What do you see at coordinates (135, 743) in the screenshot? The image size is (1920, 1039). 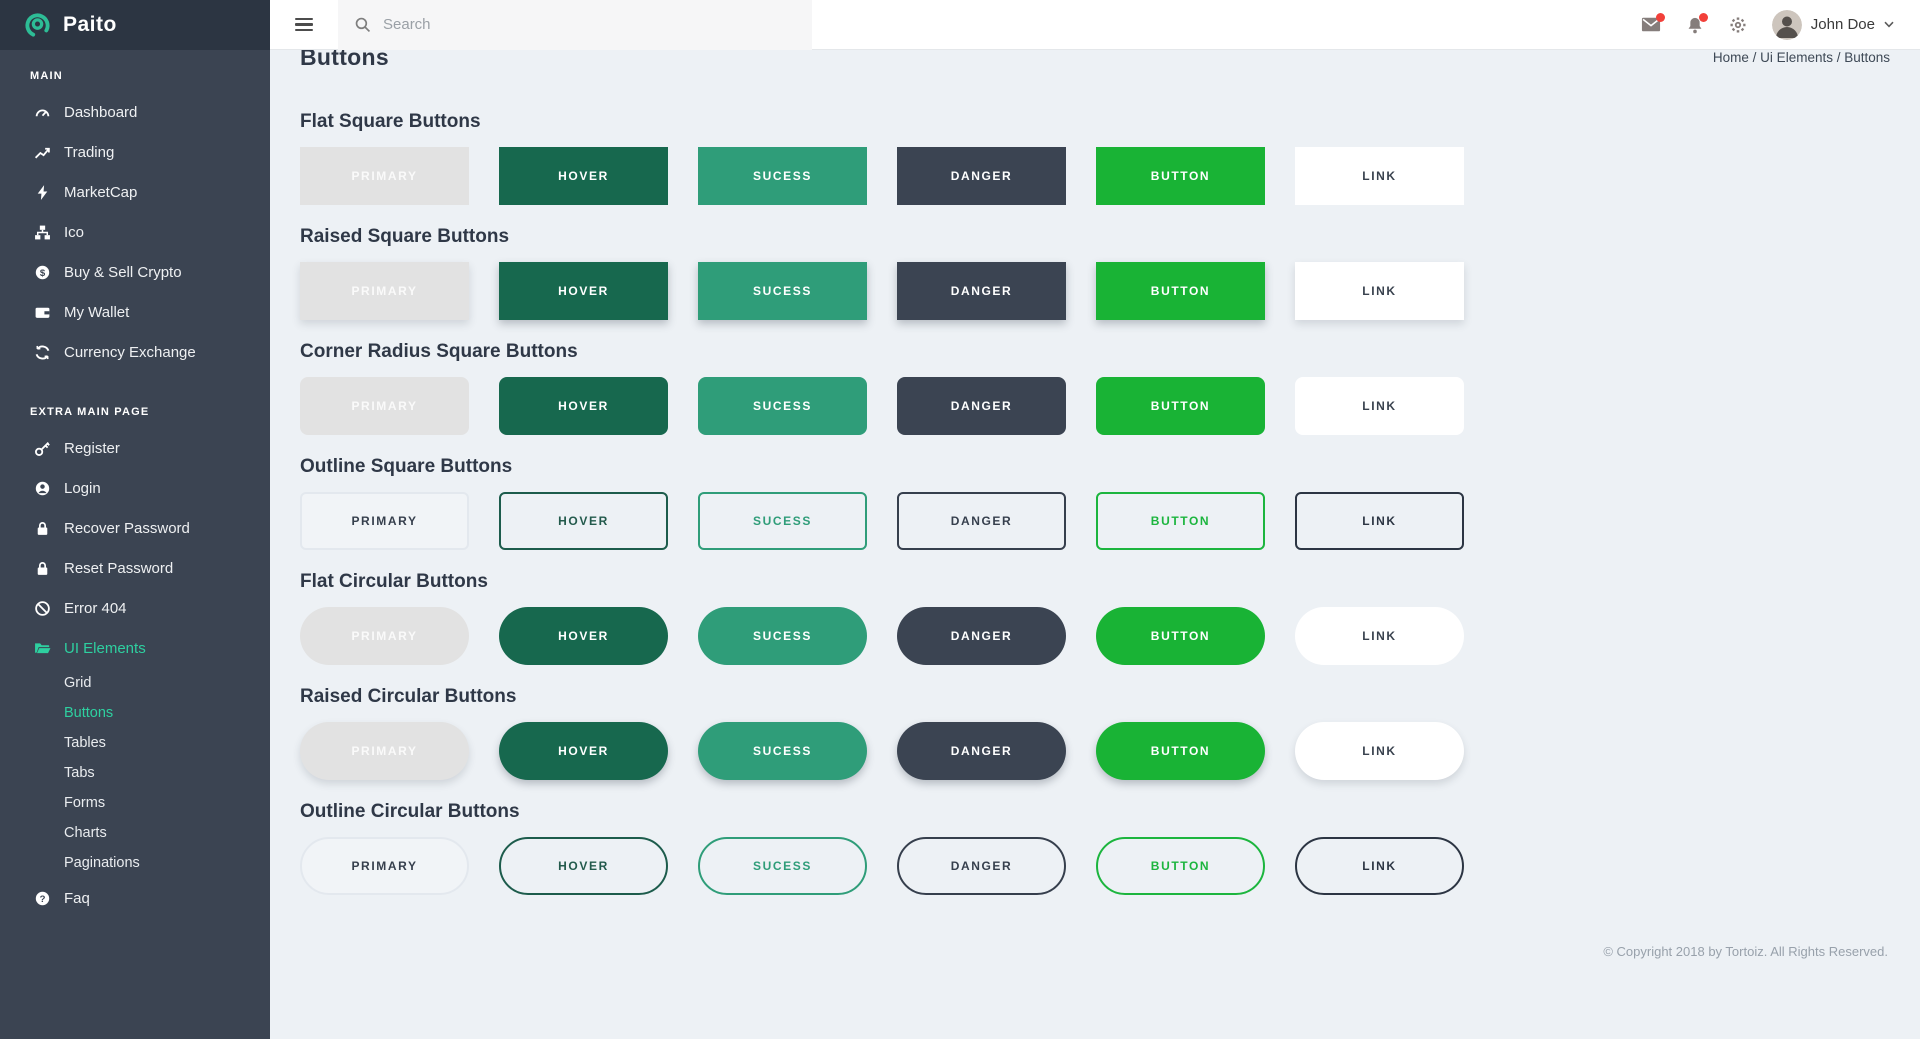 I see `sidebar-subitem-tables: Tables` at bounding box center [135, 743].